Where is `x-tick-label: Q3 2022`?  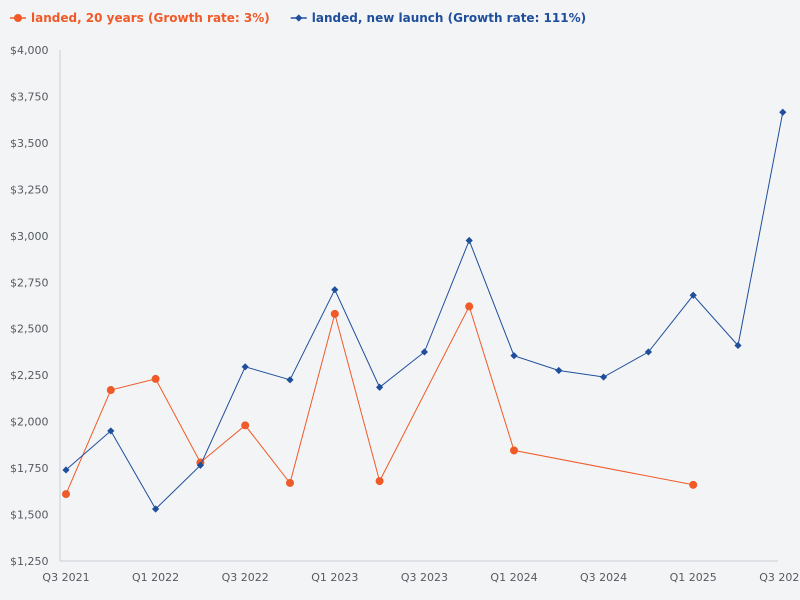
x-tick-label: Q3 2022 is located at coordinates (245, 577).